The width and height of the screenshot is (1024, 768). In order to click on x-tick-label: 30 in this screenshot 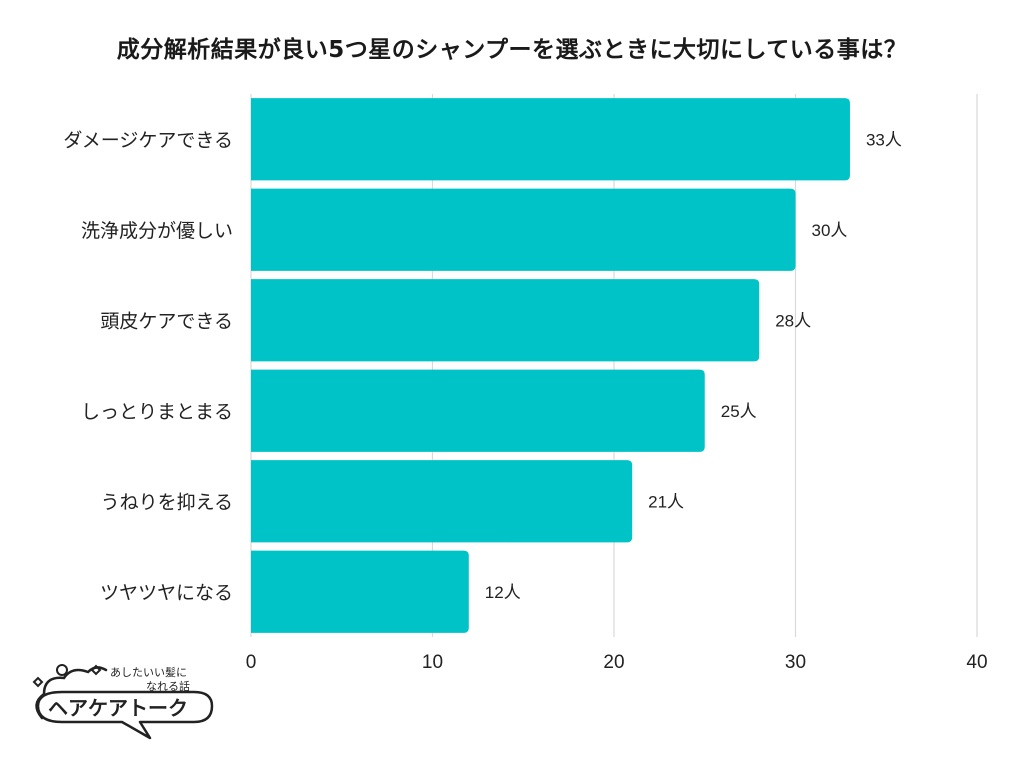, I will do `click(795, 662)`.